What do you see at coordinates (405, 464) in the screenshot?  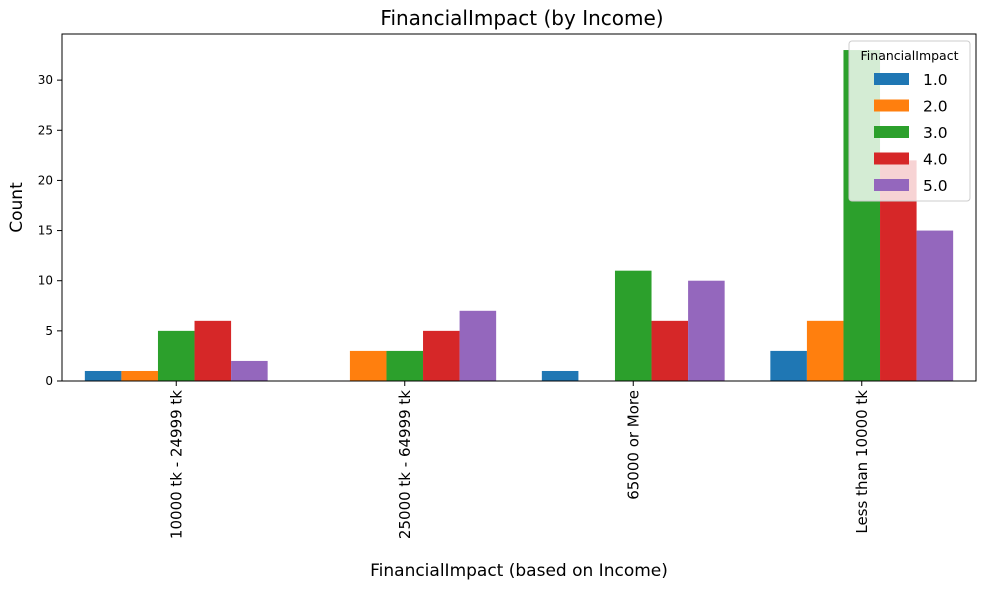 I see `x-tick-label: 25000 tk - 64999 tk` at bounding box center [405, 464].